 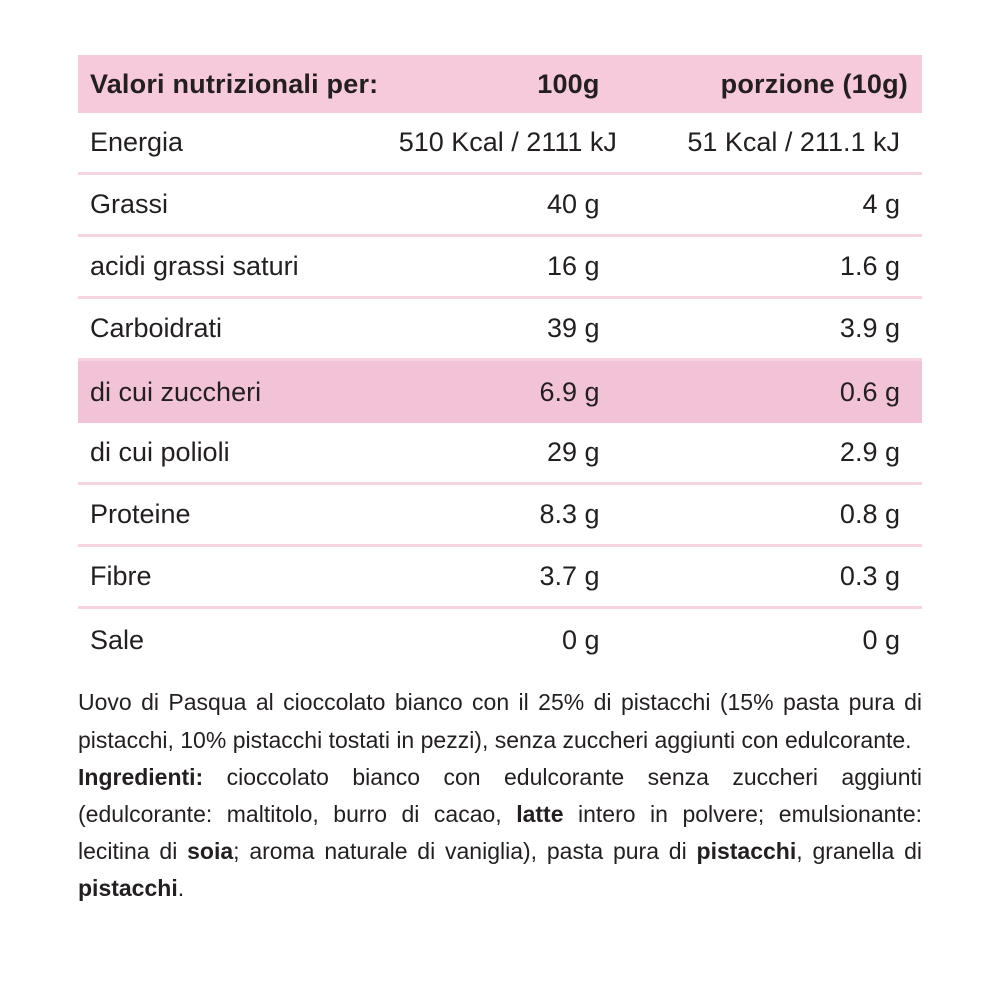 I want to click on value-per-100g: 0 g, so click(x=581, y=639).